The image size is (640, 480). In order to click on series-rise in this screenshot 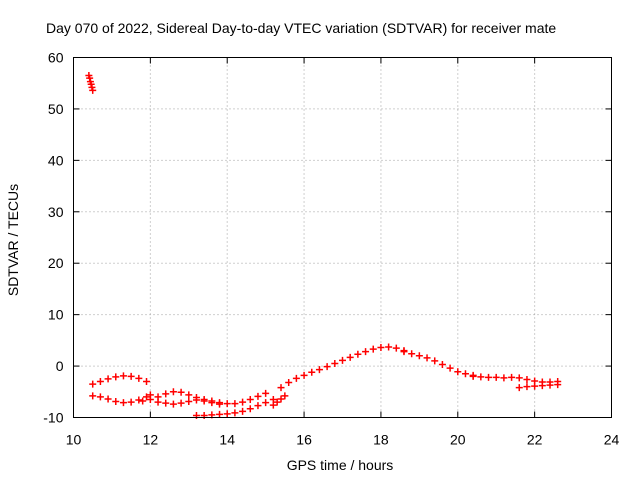, I will do `click(342, 367)`.